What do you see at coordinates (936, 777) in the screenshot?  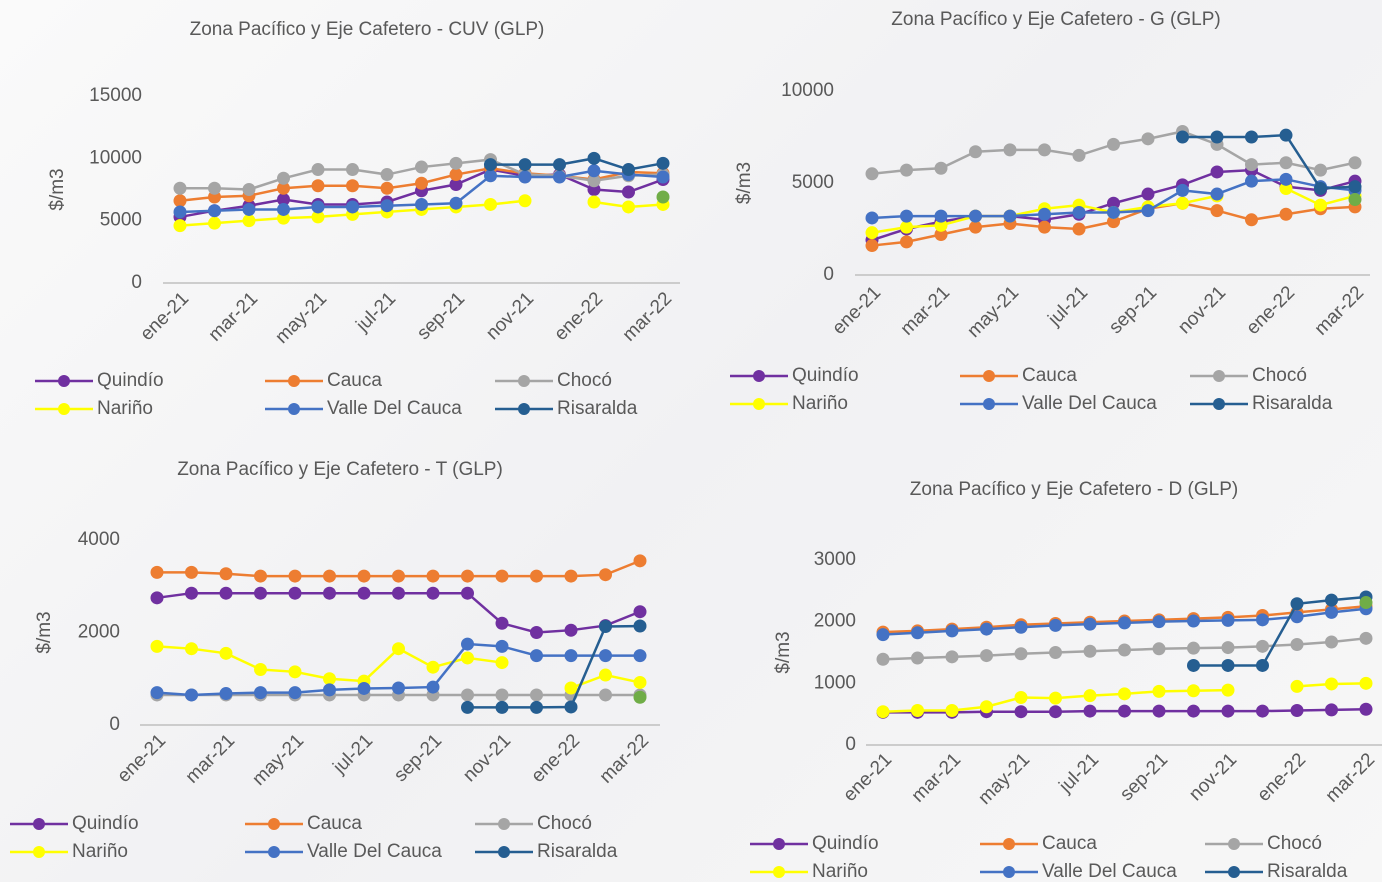 I see `x-tick-label: mar-21` at bounding box center [936, 777].